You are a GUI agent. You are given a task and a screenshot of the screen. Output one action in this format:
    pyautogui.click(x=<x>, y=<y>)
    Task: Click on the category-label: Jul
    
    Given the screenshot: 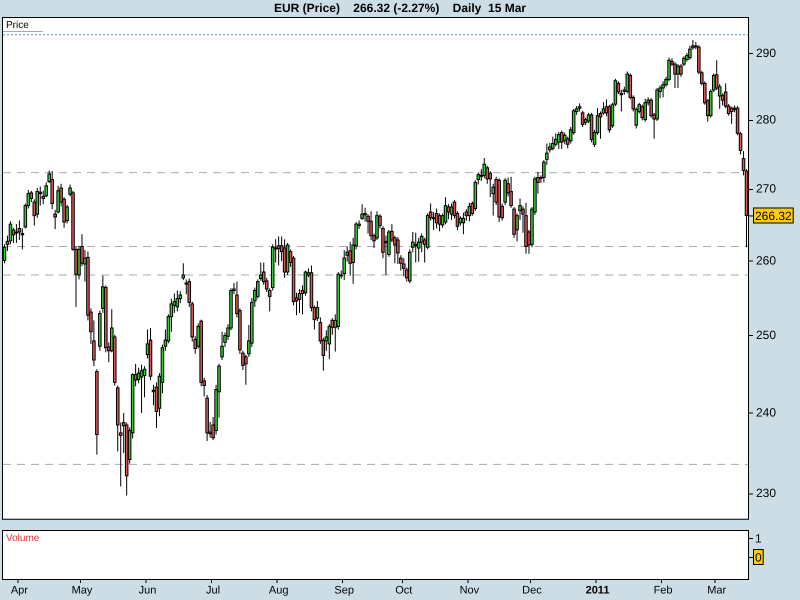 What is the action you would take?
    pyautogui.click(x=213, y=590)
    